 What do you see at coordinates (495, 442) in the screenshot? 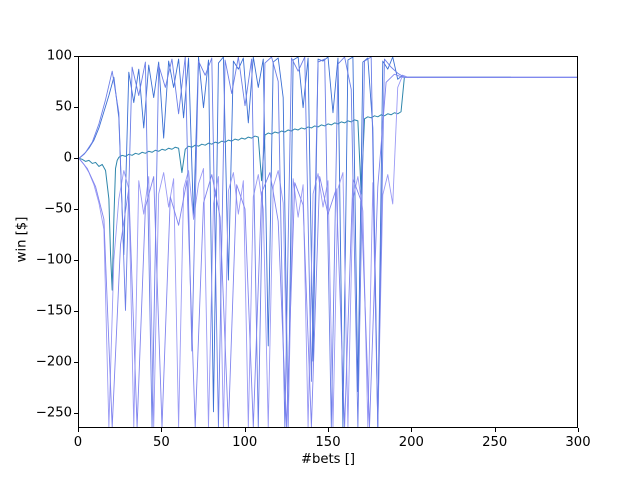
I see `x-axis-tick-label: 250` at bounding box center [495, 442].